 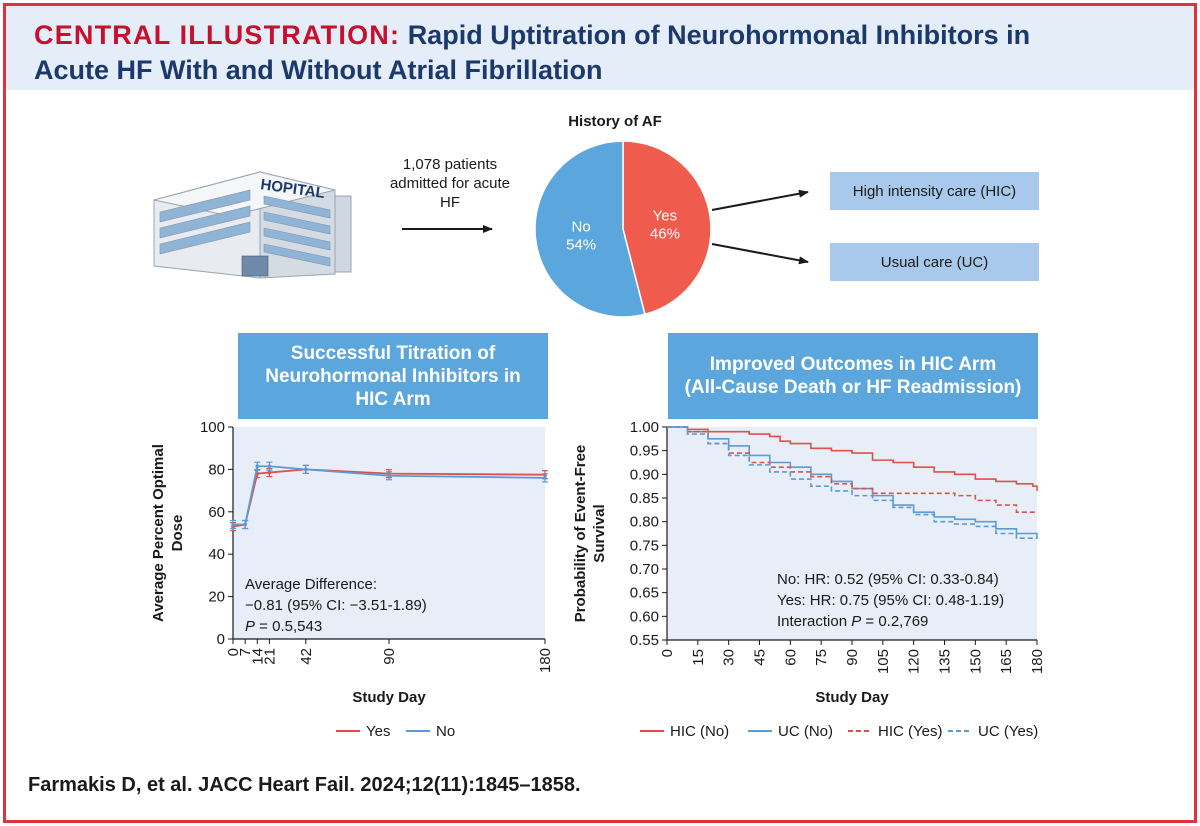 I want to click on pie-label-percent: 54%, so click(x=581, y=244).